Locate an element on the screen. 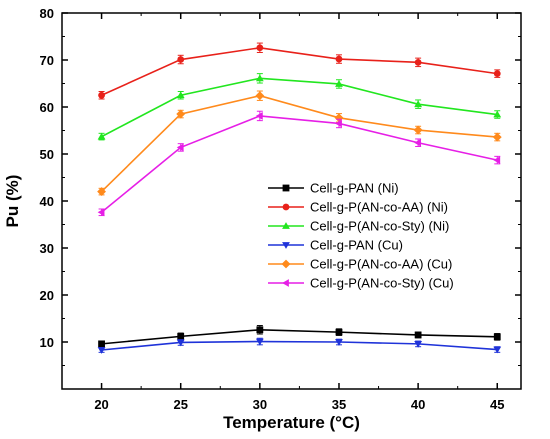 Image resolution: width=550 pixels, height=439 pixels. legend-item-2: Cell-g-P(AN-co-AA) (Ni) is located at coordinates (358, 207).